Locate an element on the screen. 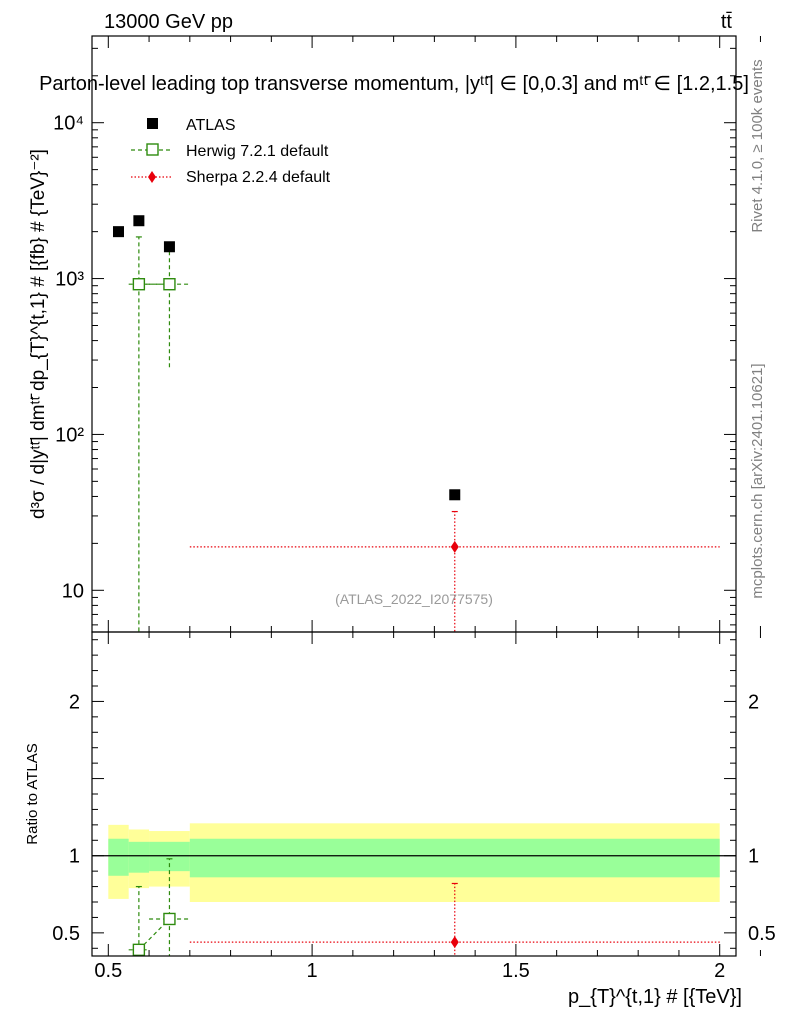  legend-herwig-label: Herwig 7.2.1 default is located at coordinates (257, 151).